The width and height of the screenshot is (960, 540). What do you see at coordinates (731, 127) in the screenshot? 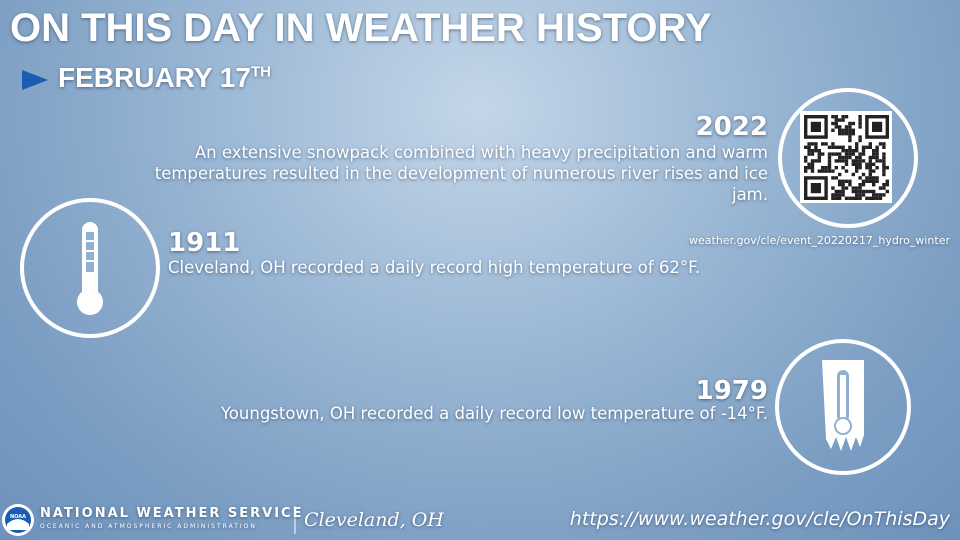
I see `event-year: 2022` at bounding box center [731, 127].